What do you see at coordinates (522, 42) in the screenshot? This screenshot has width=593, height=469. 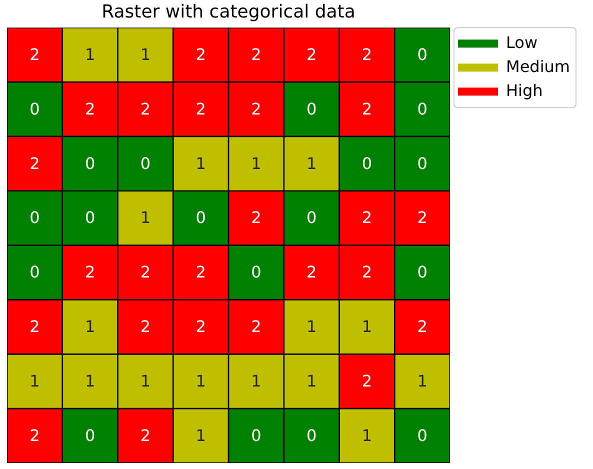 I see `legend-label: Low` at bounding box center [522, 42].